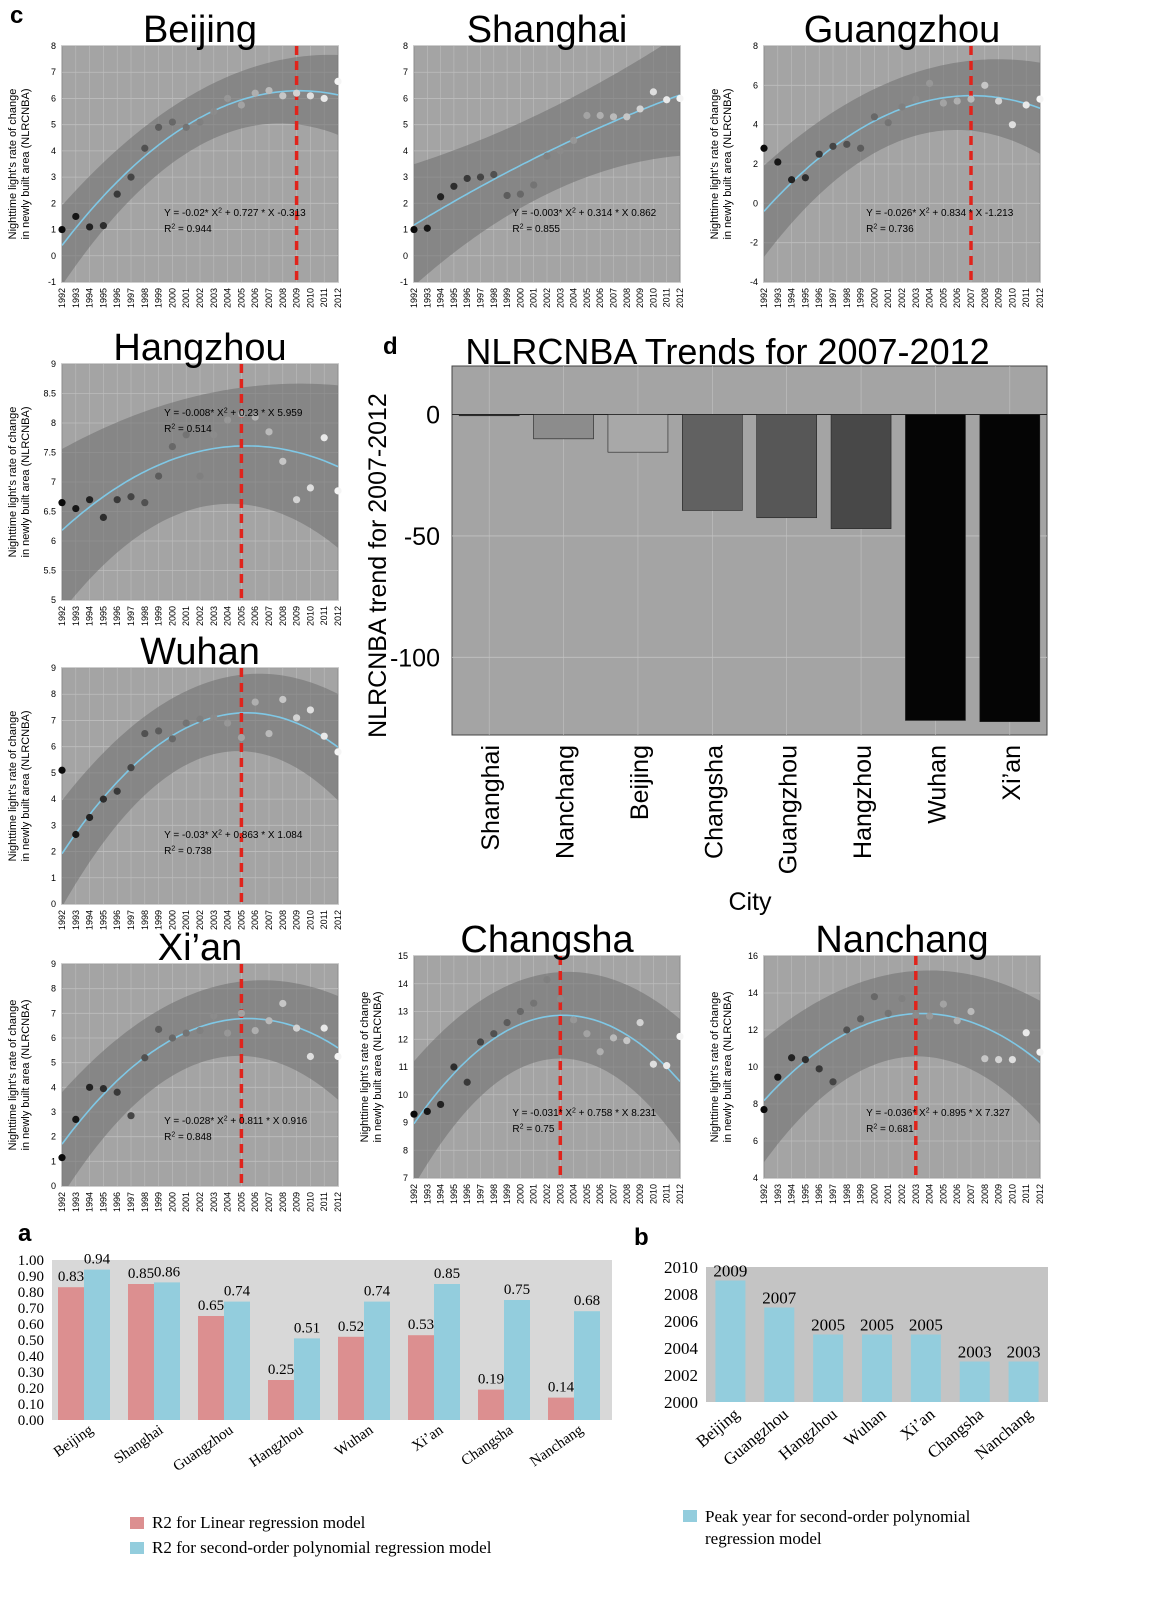 The width and height of the screenshot is (1153, 1614). I want to click on y-tick-label: 2004, so click(681, 1348).